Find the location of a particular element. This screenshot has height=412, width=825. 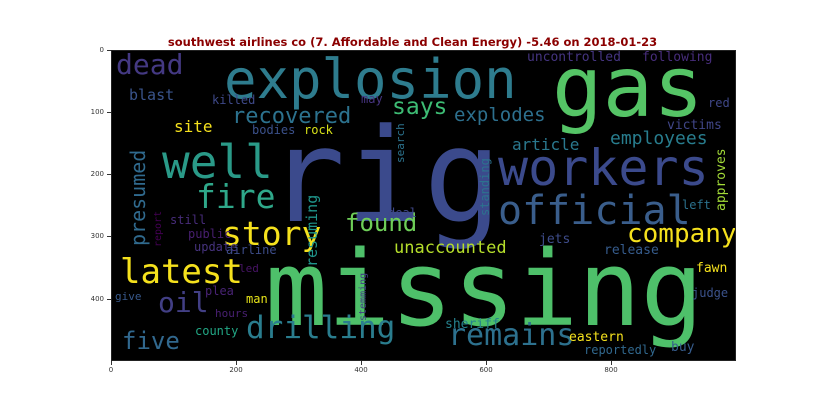

word-search: search is located at coordinates (400, 143).